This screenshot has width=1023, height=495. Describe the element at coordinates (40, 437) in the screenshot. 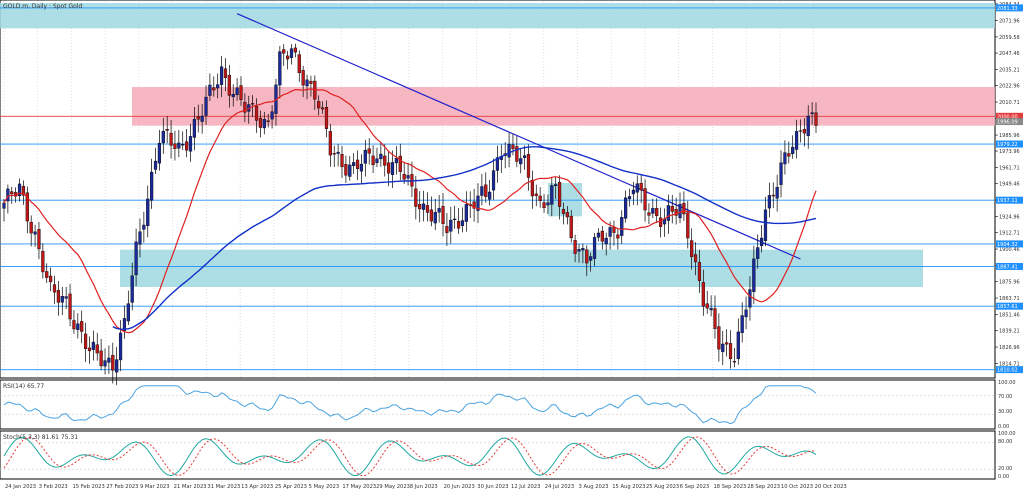

I see `stoch-label: Stoch(5,3,3) 81.61 75.31` at that location.